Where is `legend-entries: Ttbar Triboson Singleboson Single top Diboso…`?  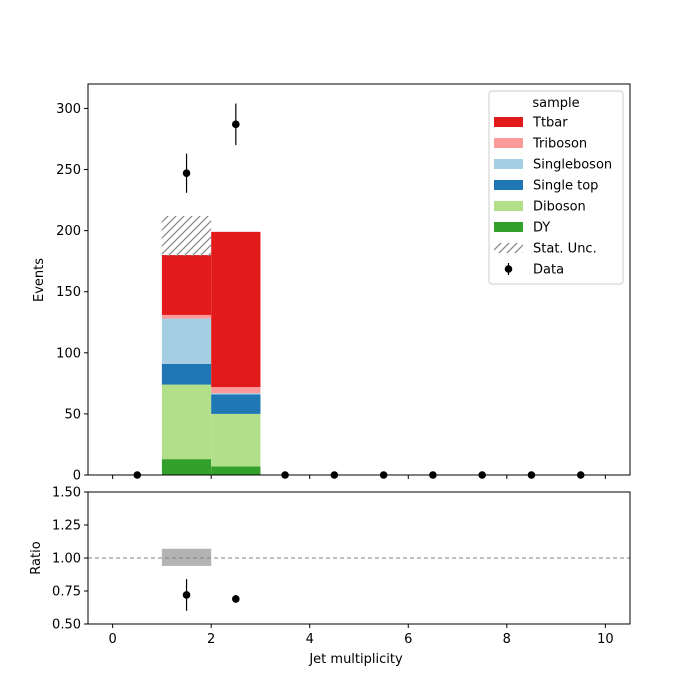
legend-entries: Ttbar Triboson Singleboson Single top Diboso… is located at coordinates (553, 197).